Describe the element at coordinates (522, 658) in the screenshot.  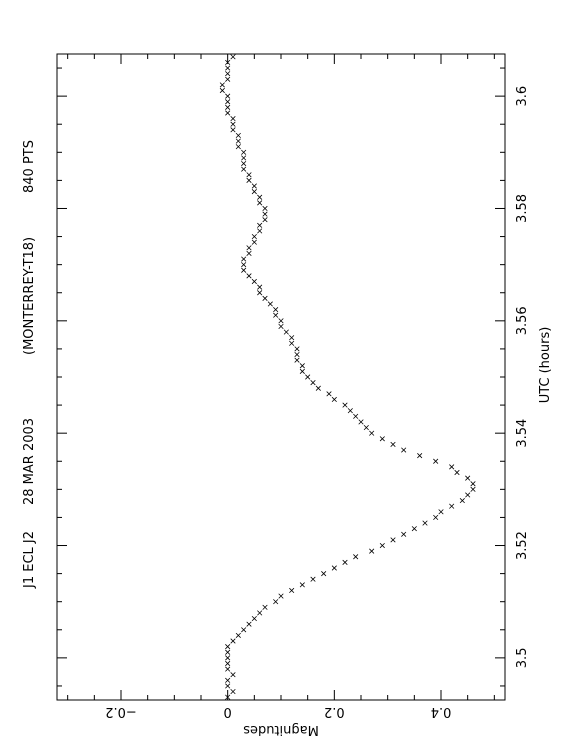
I see `x-tick-label: 3.5` at that location.